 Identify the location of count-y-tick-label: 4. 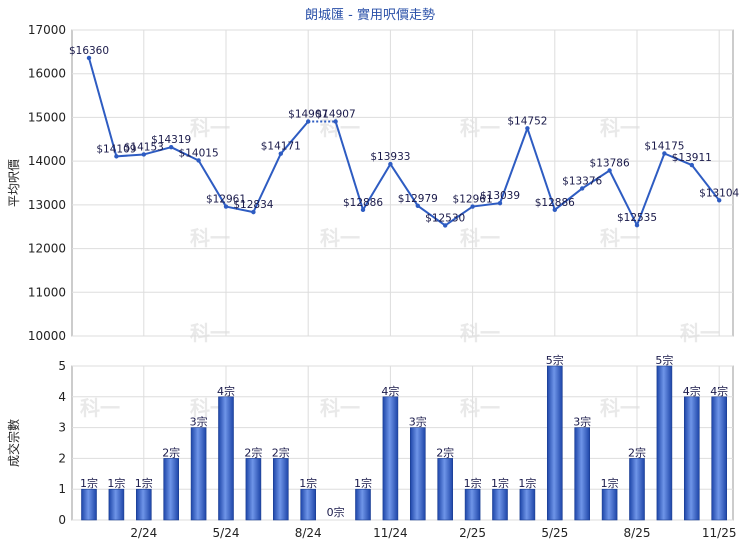
(62, 397).